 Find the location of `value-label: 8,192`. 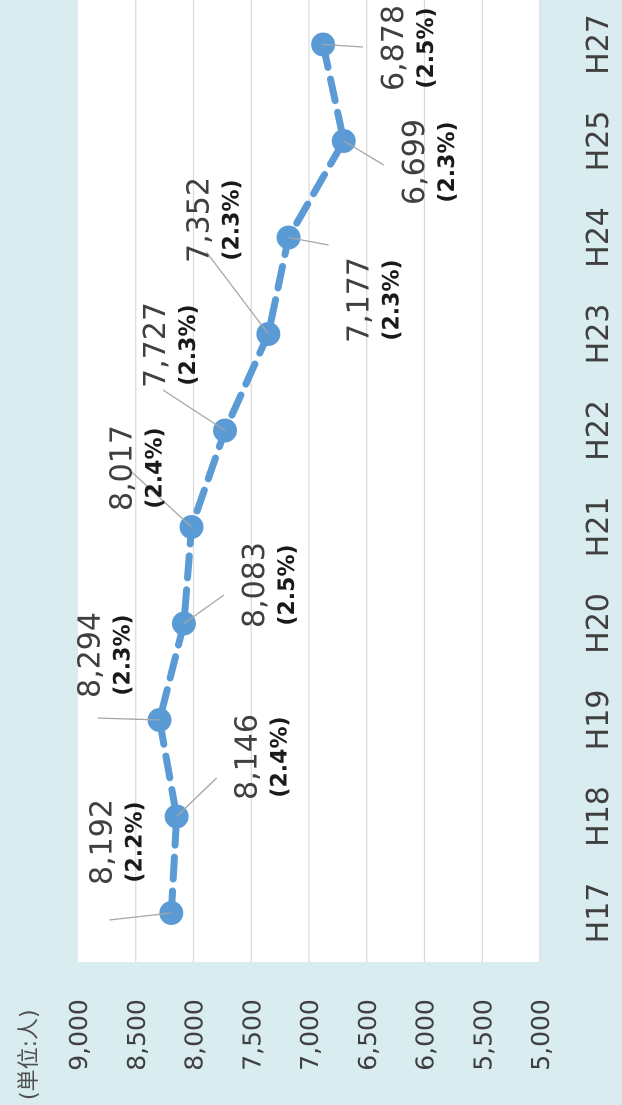

value-label: 8,192 is located at coordinates (101, 842).